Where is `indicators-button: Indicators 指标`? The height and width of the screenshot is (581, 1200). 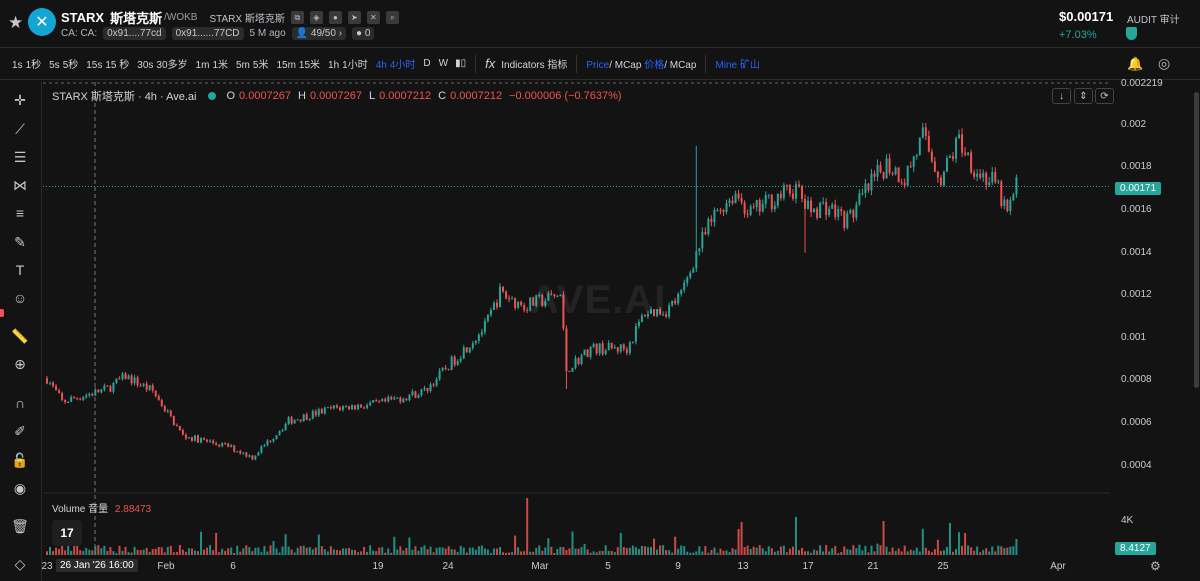 indicators-button: Indicators 指标 is located at coordinates (534, 65).